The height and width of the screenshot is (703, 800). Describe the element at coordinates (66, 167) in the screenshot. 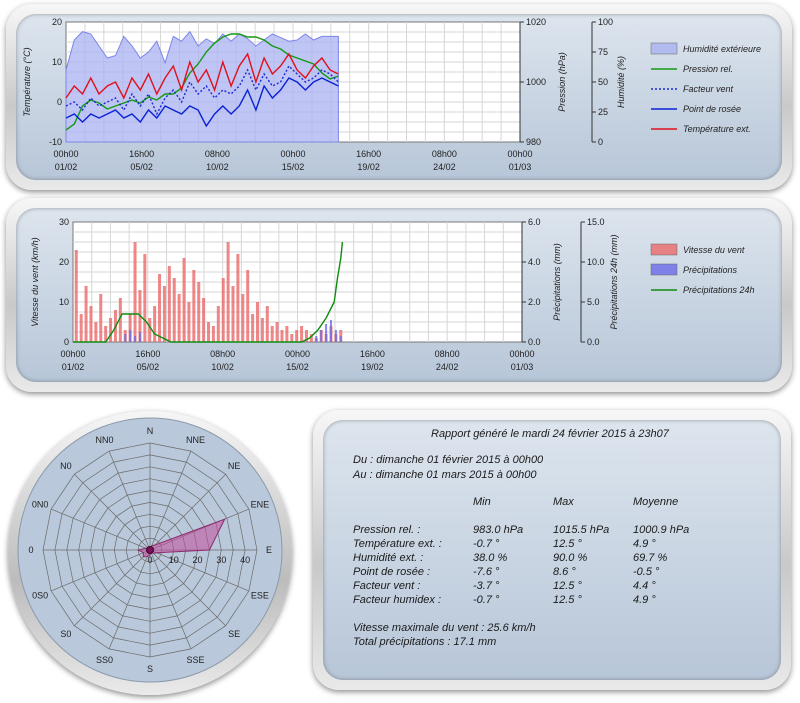

I see `x-tick-label: 01/02` at that location.